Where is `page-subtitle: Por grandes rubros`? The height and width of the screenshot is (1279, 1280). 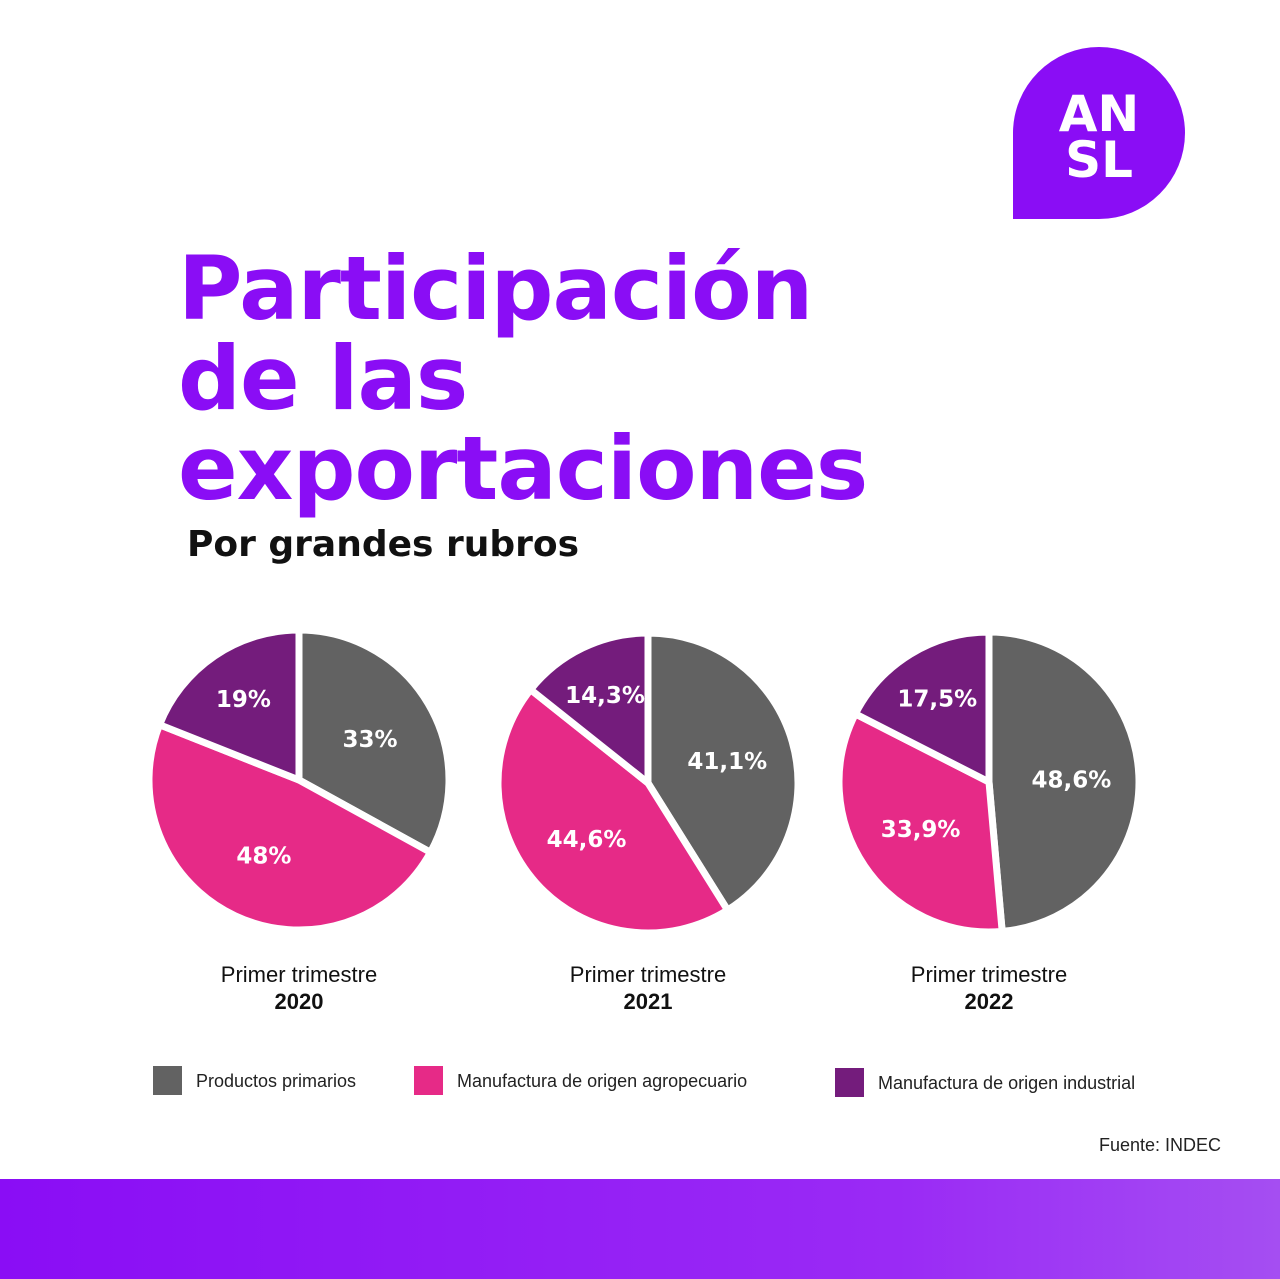 page-subtitle: Por grandes rubros is located at coordinates (383, 544).